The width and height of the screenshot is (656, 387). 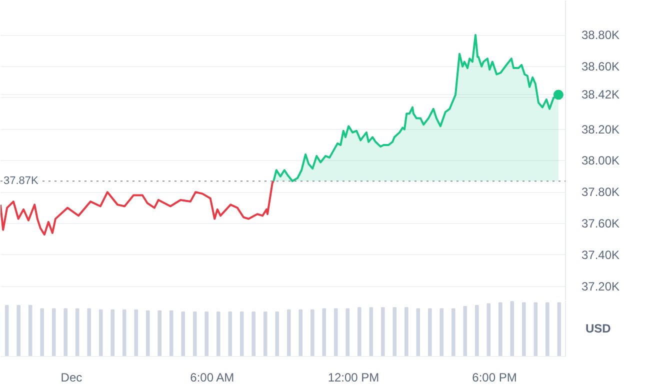 What do you see at coordinates (494, 377) in the screenshot?
I see `x-tick-label: 6:00 PM` at bounding box center [494, 377].